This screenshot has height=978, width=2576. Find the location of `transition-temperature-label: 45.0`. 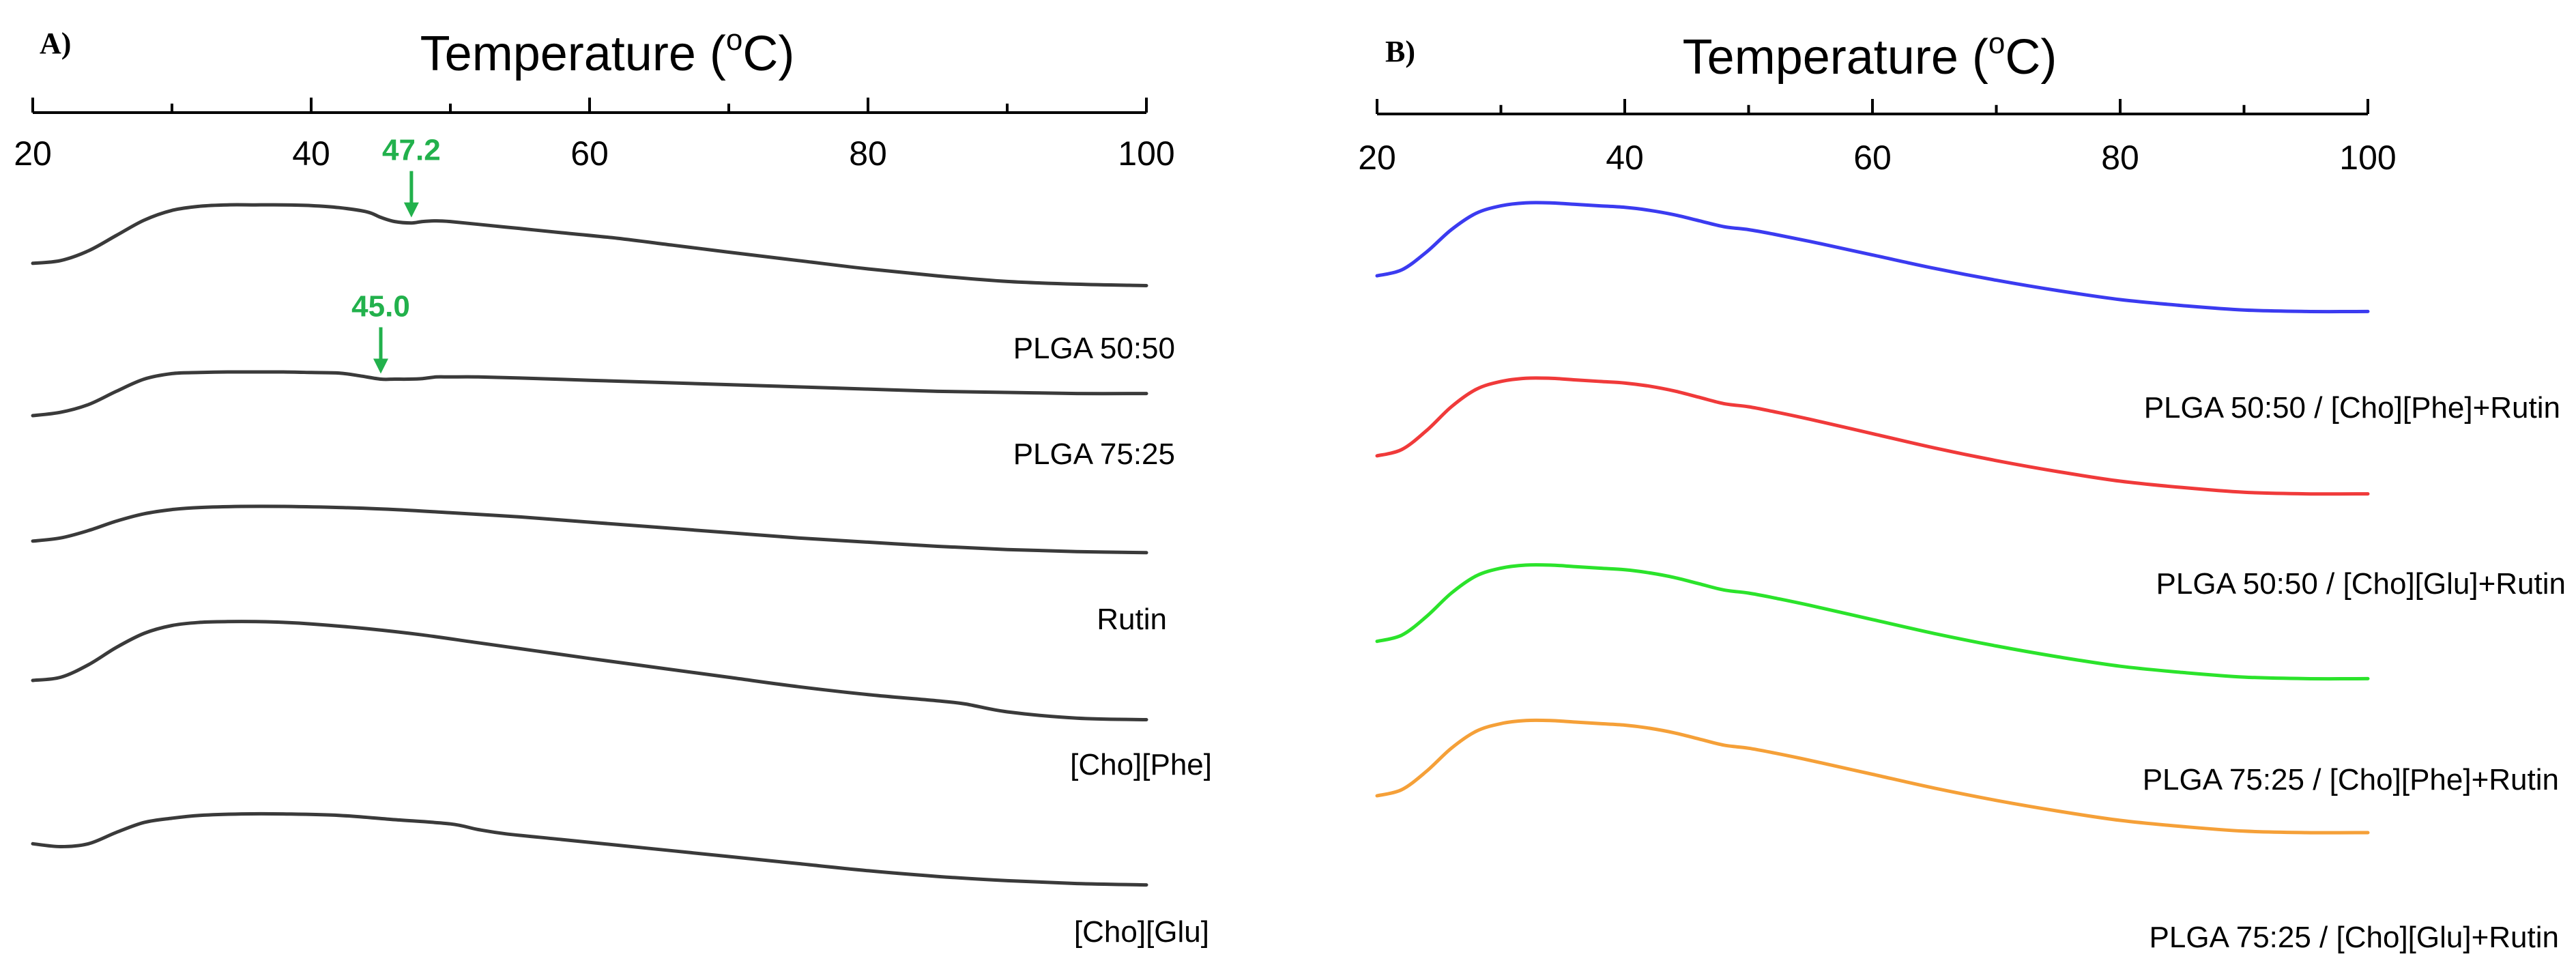

transition-temperature-label: 45.0 is located at coordinates (380, 307).